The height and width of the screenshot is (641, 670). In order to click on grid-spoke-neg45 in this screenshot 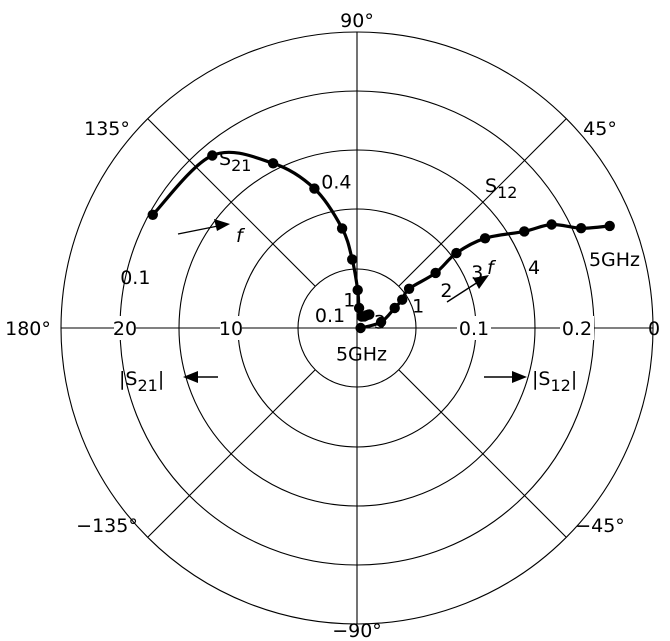, I will do `click(482, 453)`.